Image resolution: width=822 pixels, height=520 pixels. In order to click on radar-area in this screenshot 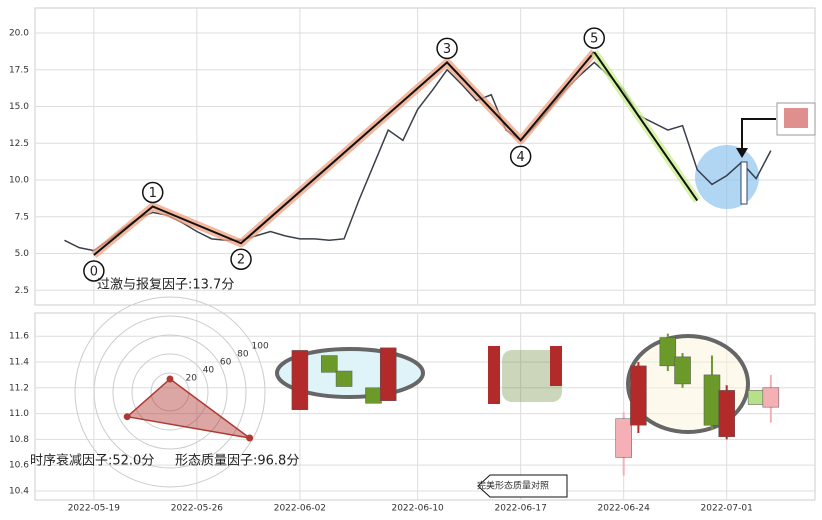, I will do `click(188, 408)`.